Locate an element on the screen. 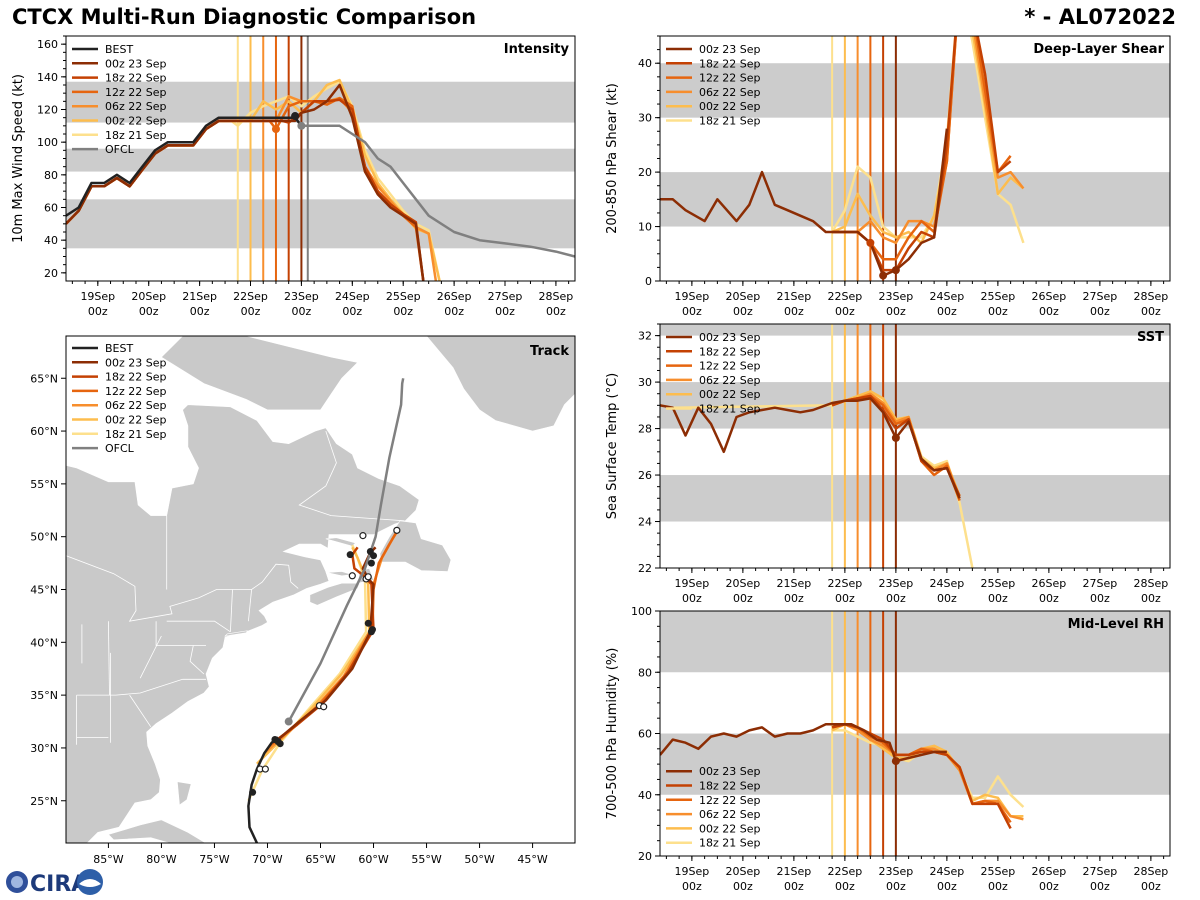 This screenshot has height=900, width=1200. x-tick-label: 27Sep is located at coordinates (1100, 871).